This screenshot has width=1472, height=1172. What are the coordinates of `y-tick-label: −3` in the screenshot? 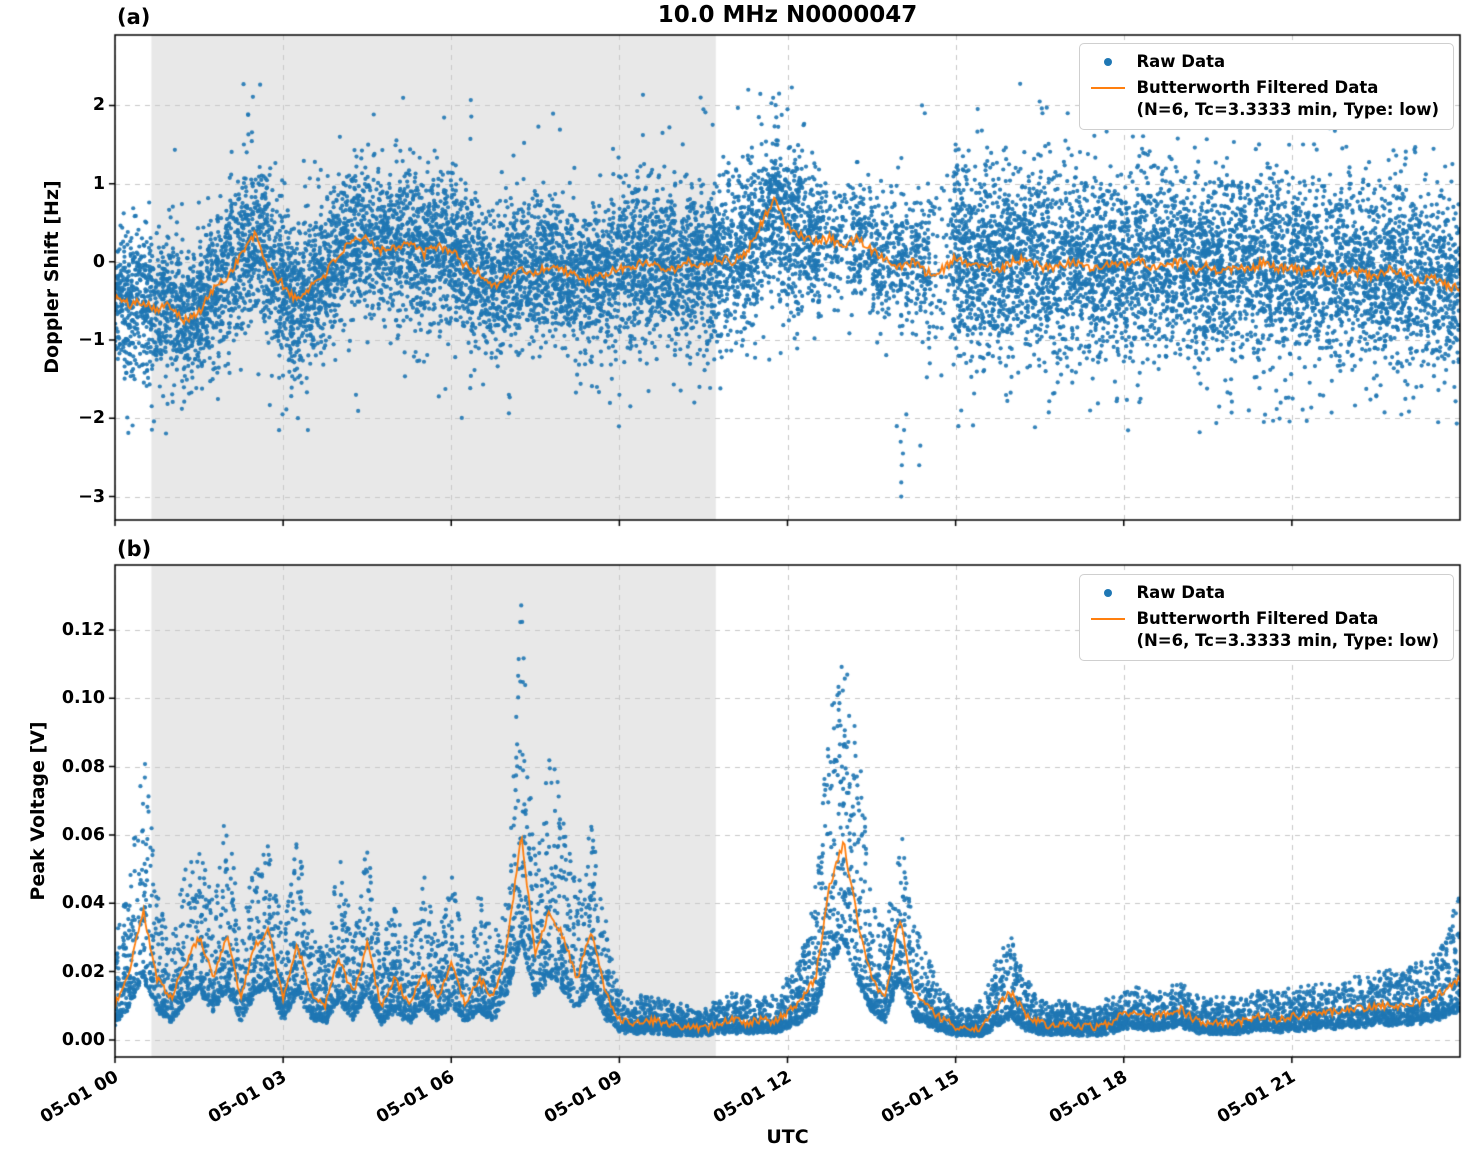 It's located at (91, 496).